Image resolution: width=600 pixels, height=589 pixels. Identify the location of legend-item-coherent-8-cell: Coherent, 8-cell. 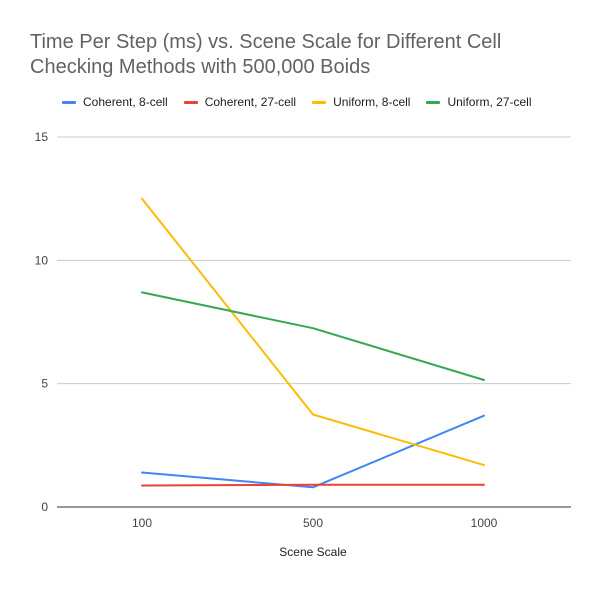
(115, 102).